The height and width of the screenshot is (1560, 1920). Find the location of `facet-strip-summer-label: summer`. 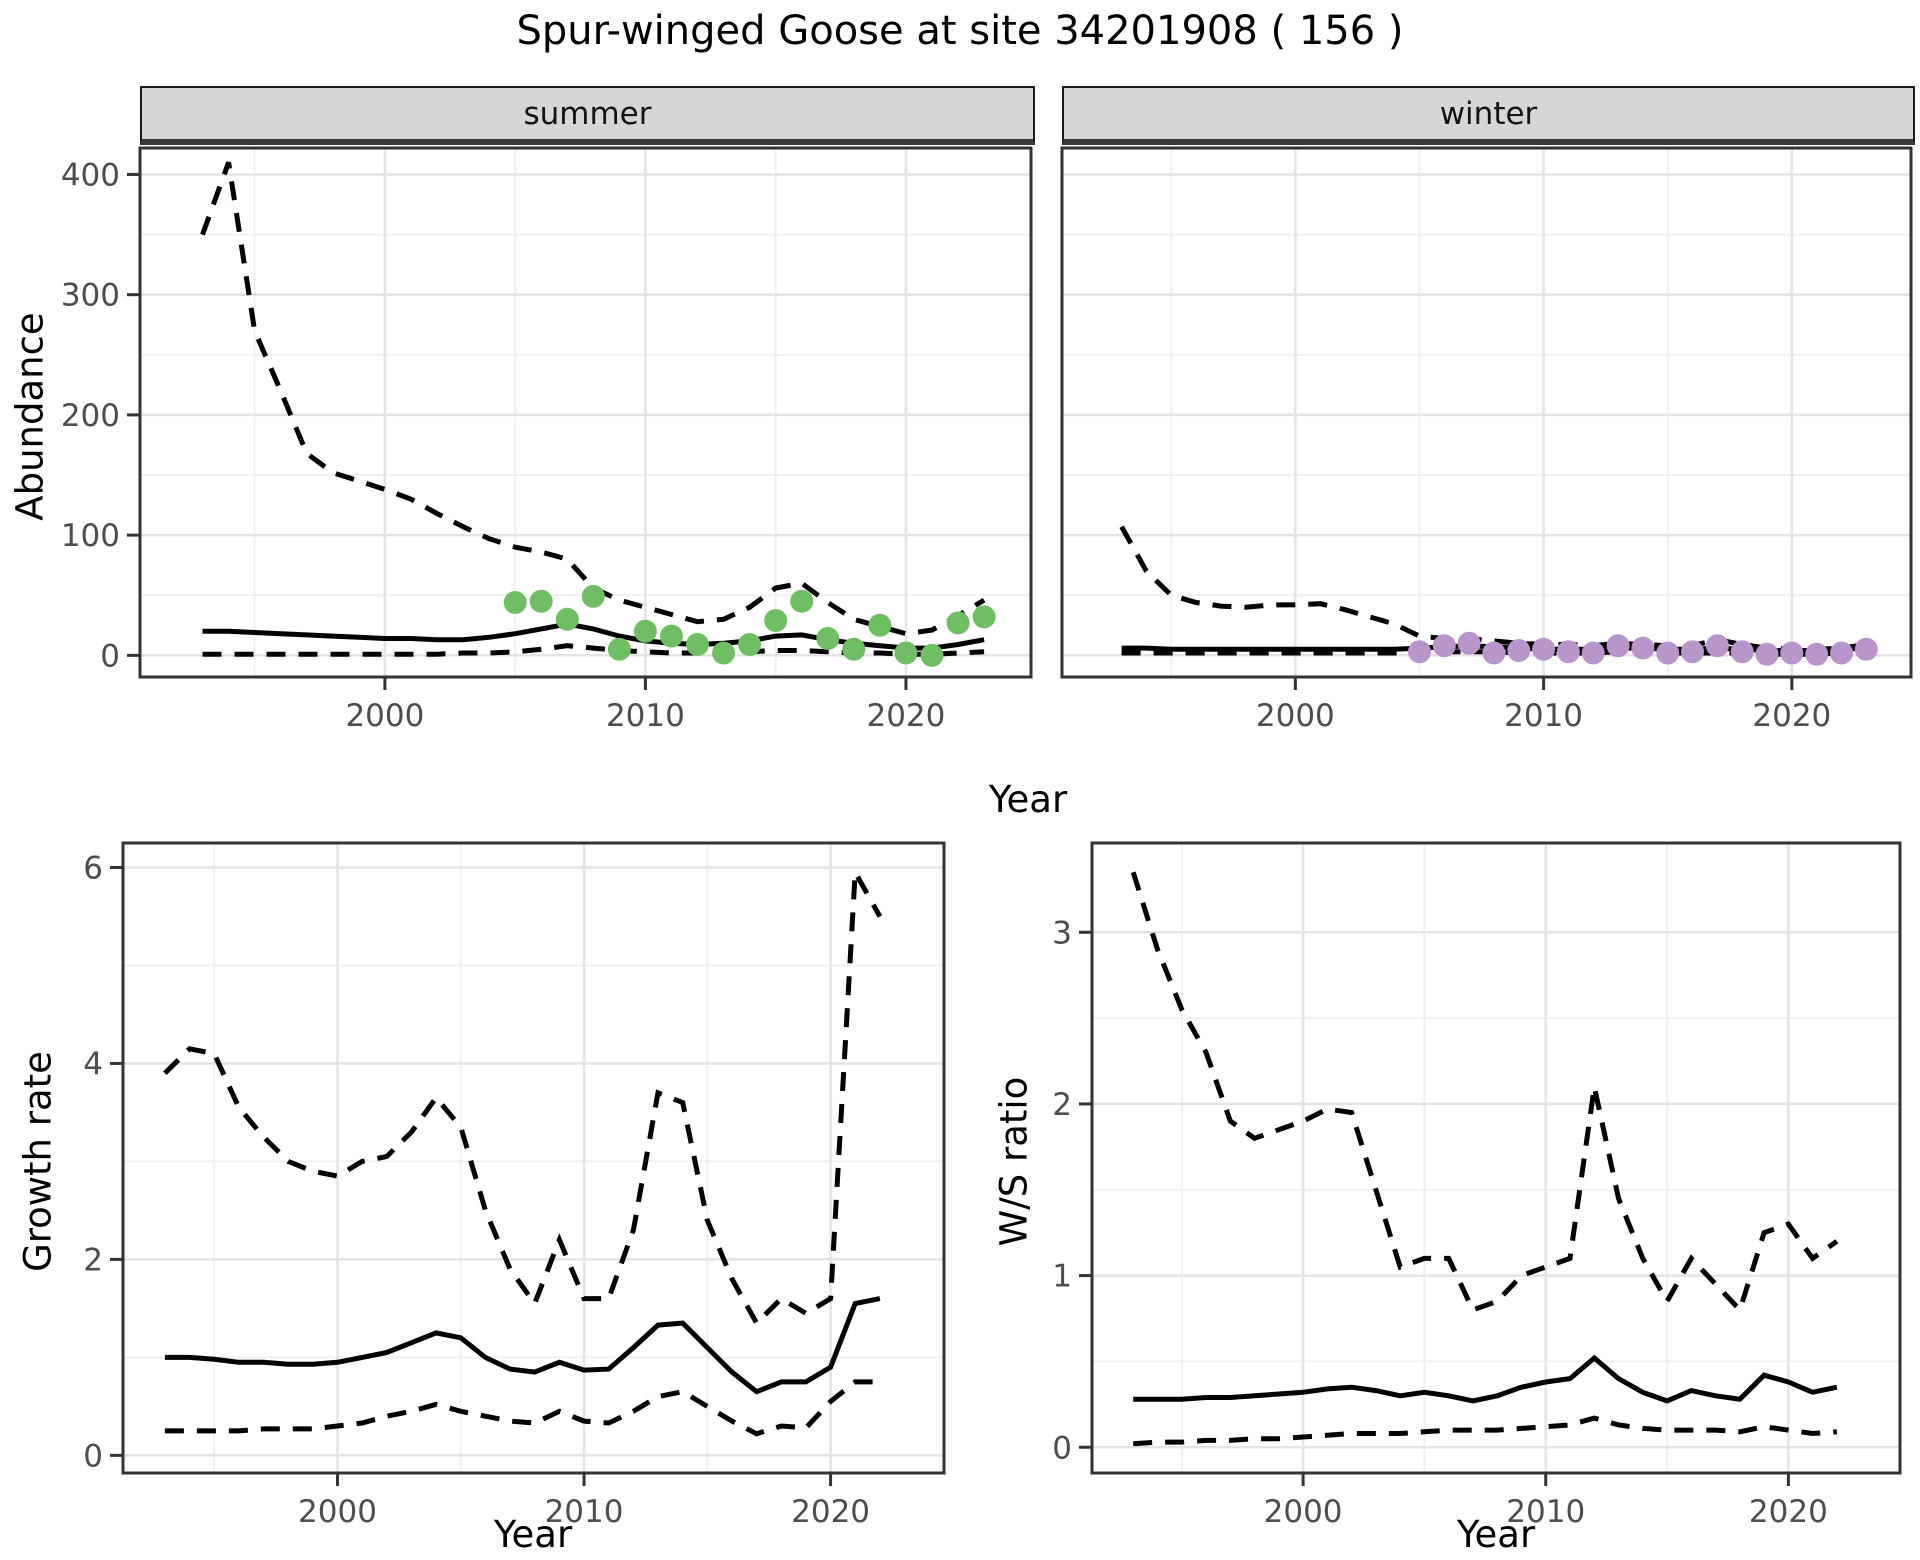

facet-strip-summer-label: summer is located at coordinates (587, 113).